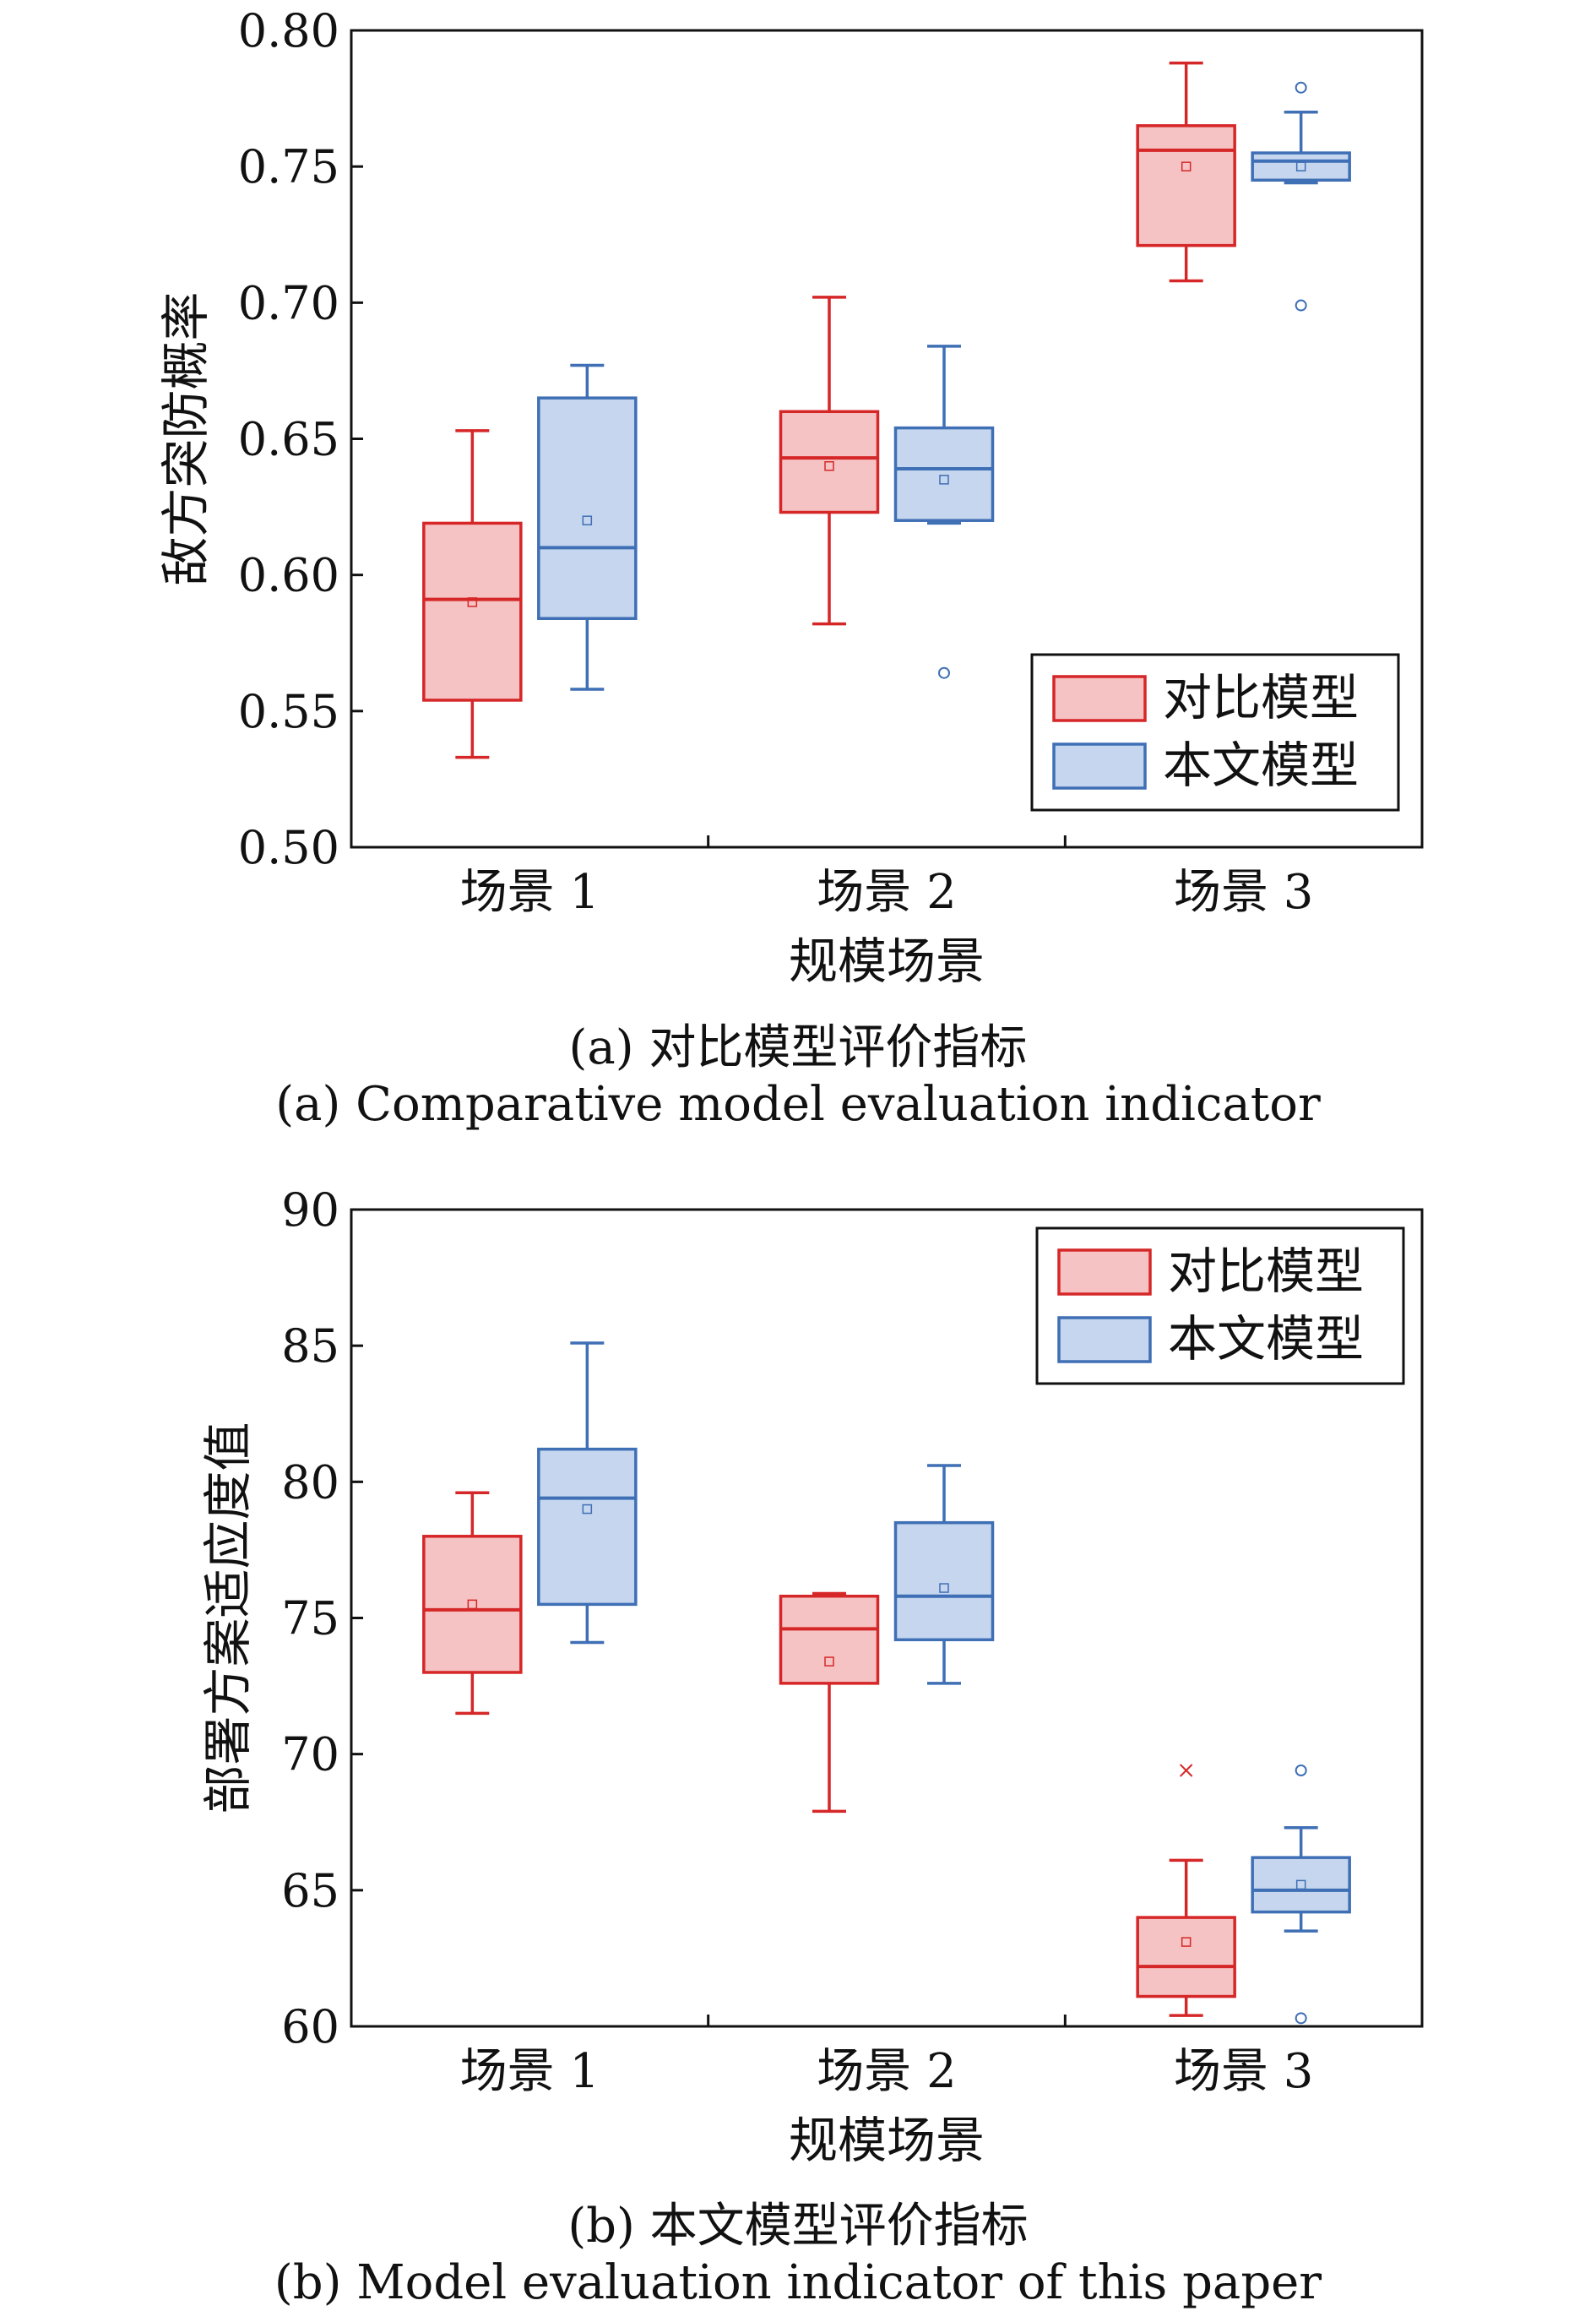 This screenshot has width=1596, height=2322. What do you see at coordinates (310, 1890) in the screenshot?
I see `y-tick-label: 65` at bounding box center [310, 1890].